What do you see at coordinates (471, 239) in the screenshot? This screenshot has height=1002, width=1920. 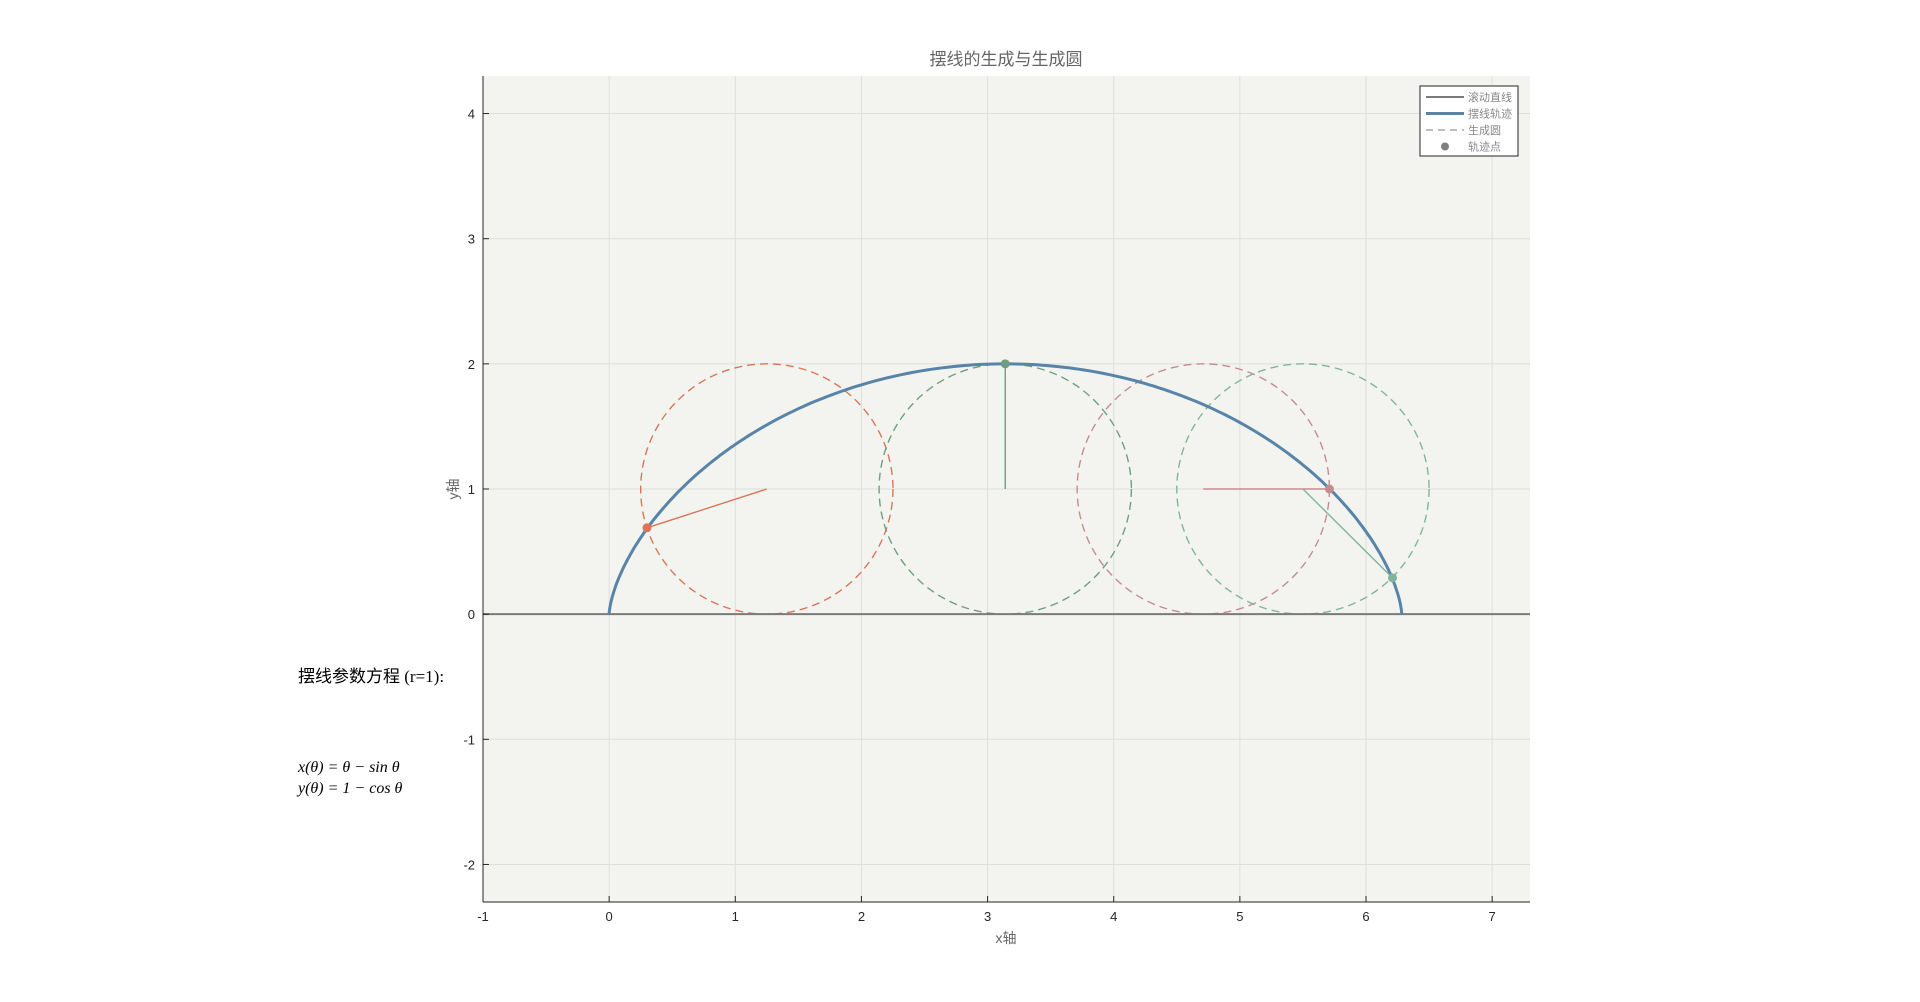 I see `y-tick-label: 3` at bounding box center [471, 239].